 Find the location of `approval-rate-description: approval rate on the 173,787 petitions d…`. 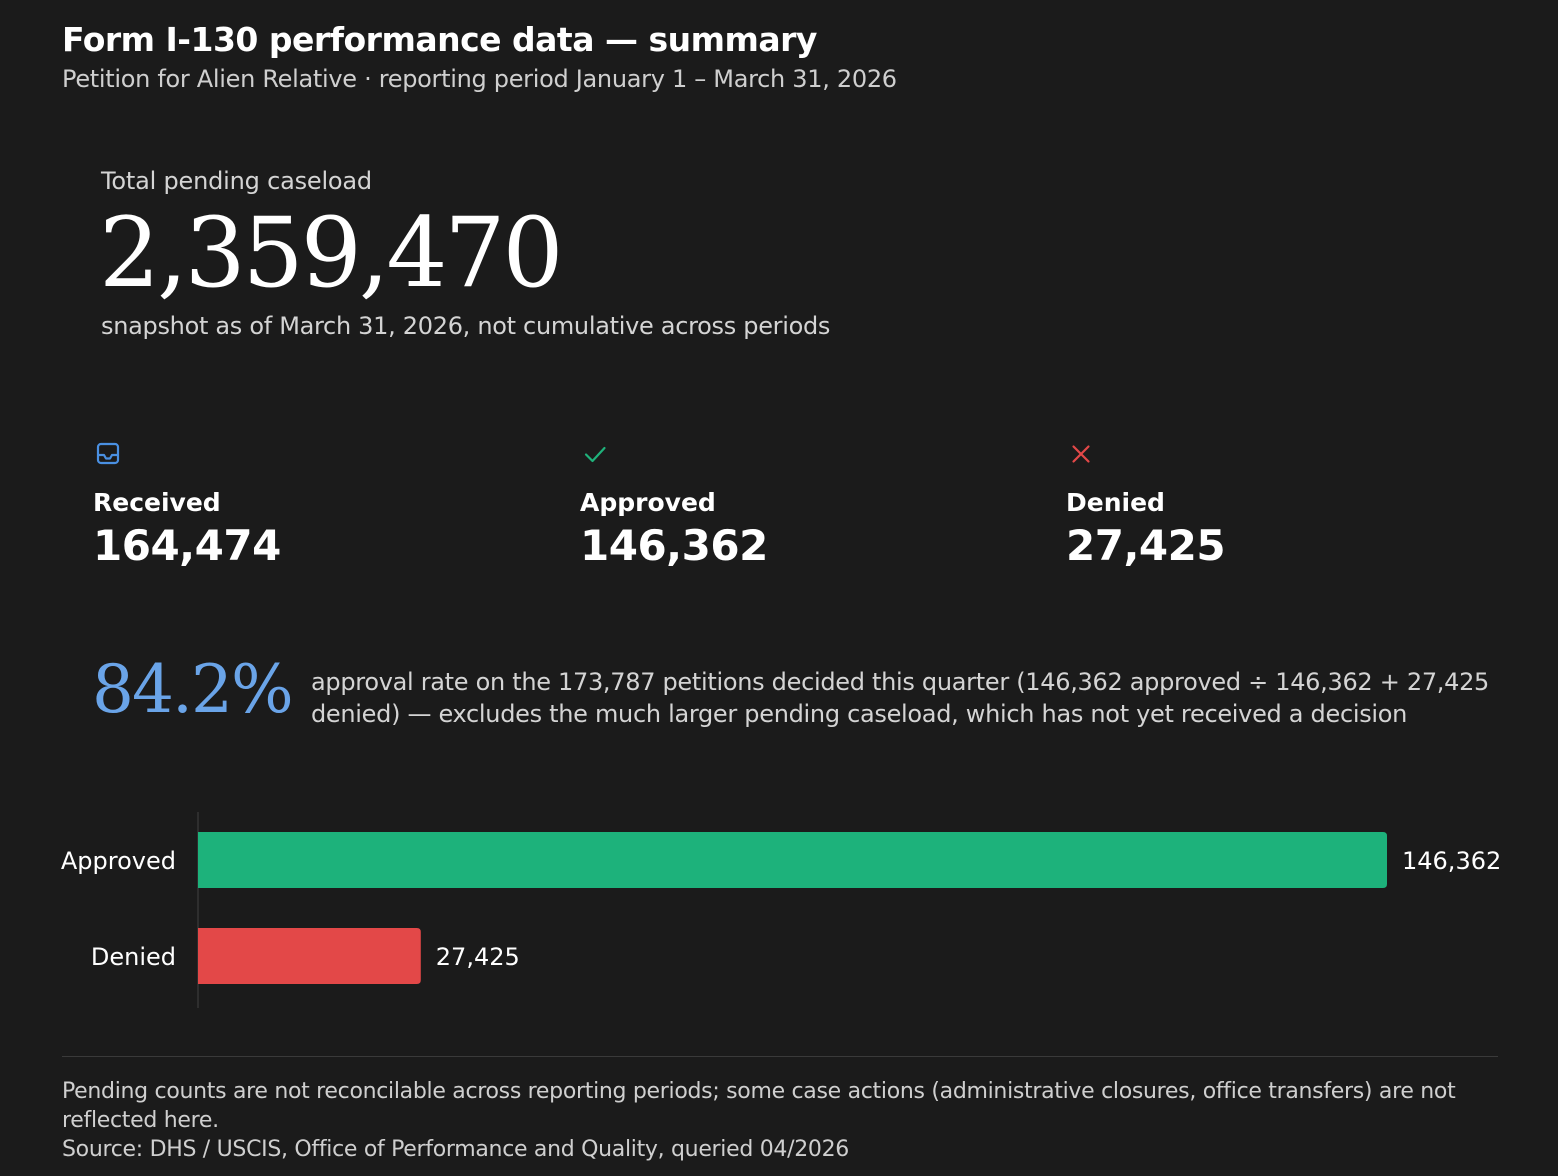

approval-rate-description: approval rate on the 173,787 petitions d… is located at coordinates (900, 698).